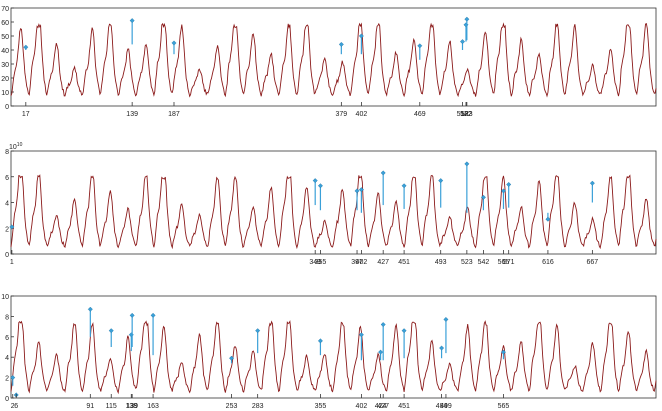 The image size is (662, 411). I want to click on x-tick-label: 139, so click(132, 406).